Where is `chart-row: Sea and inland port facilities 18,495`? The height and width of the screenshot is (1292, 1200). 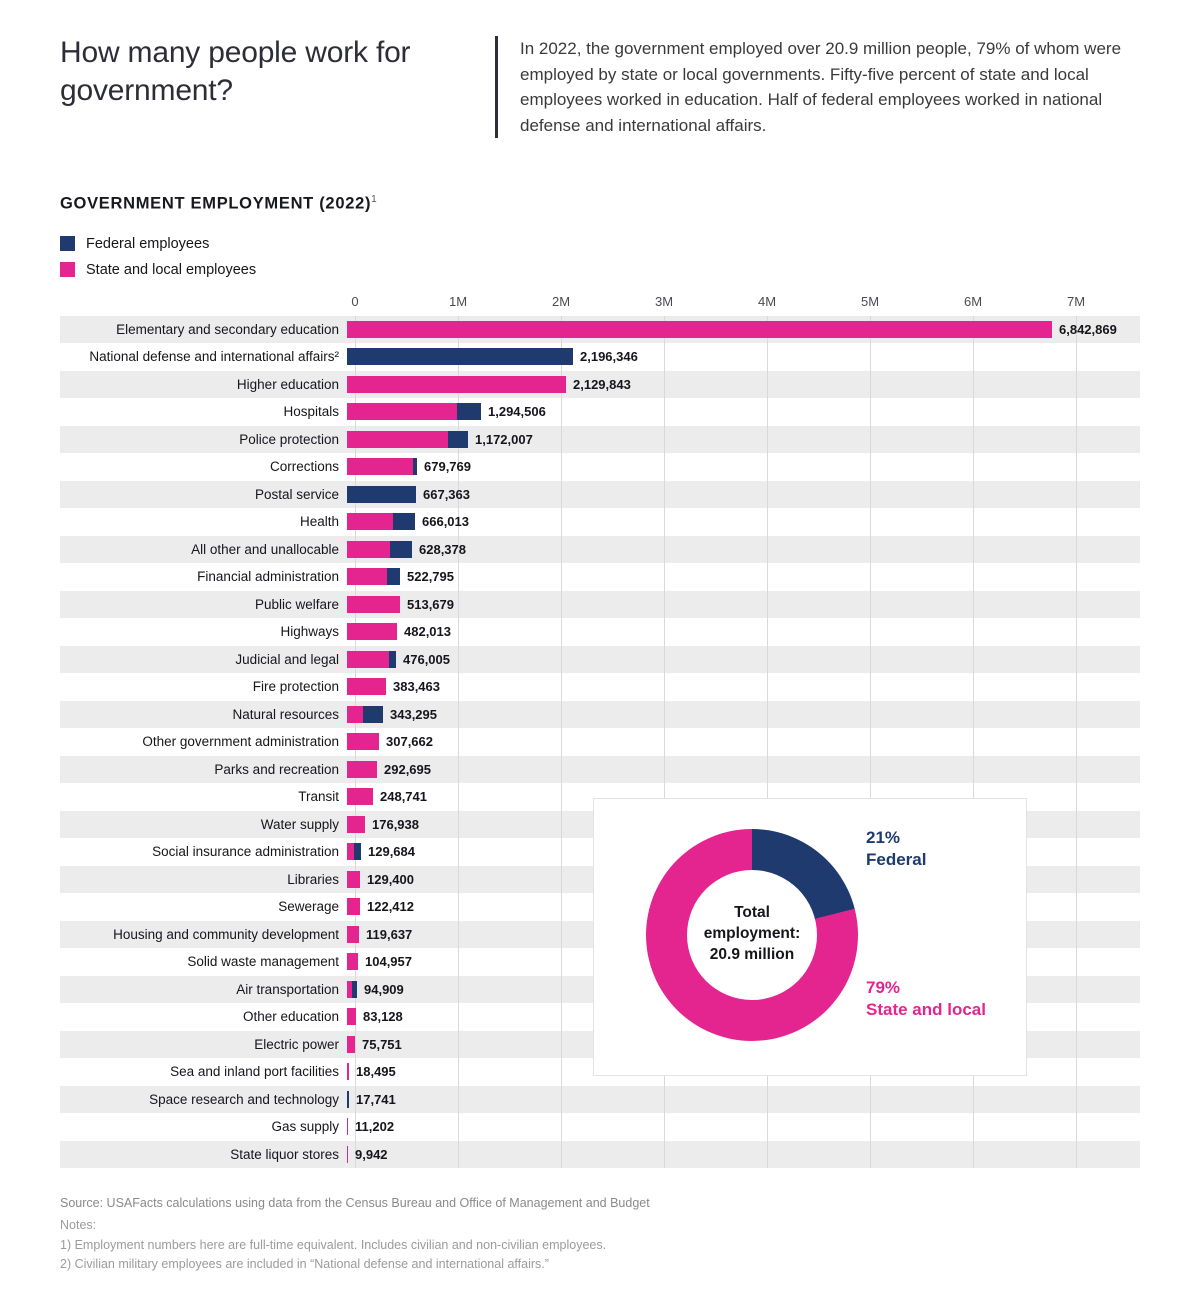 chart-row: Sea and inland port facilities 18,495 is located at coordinates (600, 1072).